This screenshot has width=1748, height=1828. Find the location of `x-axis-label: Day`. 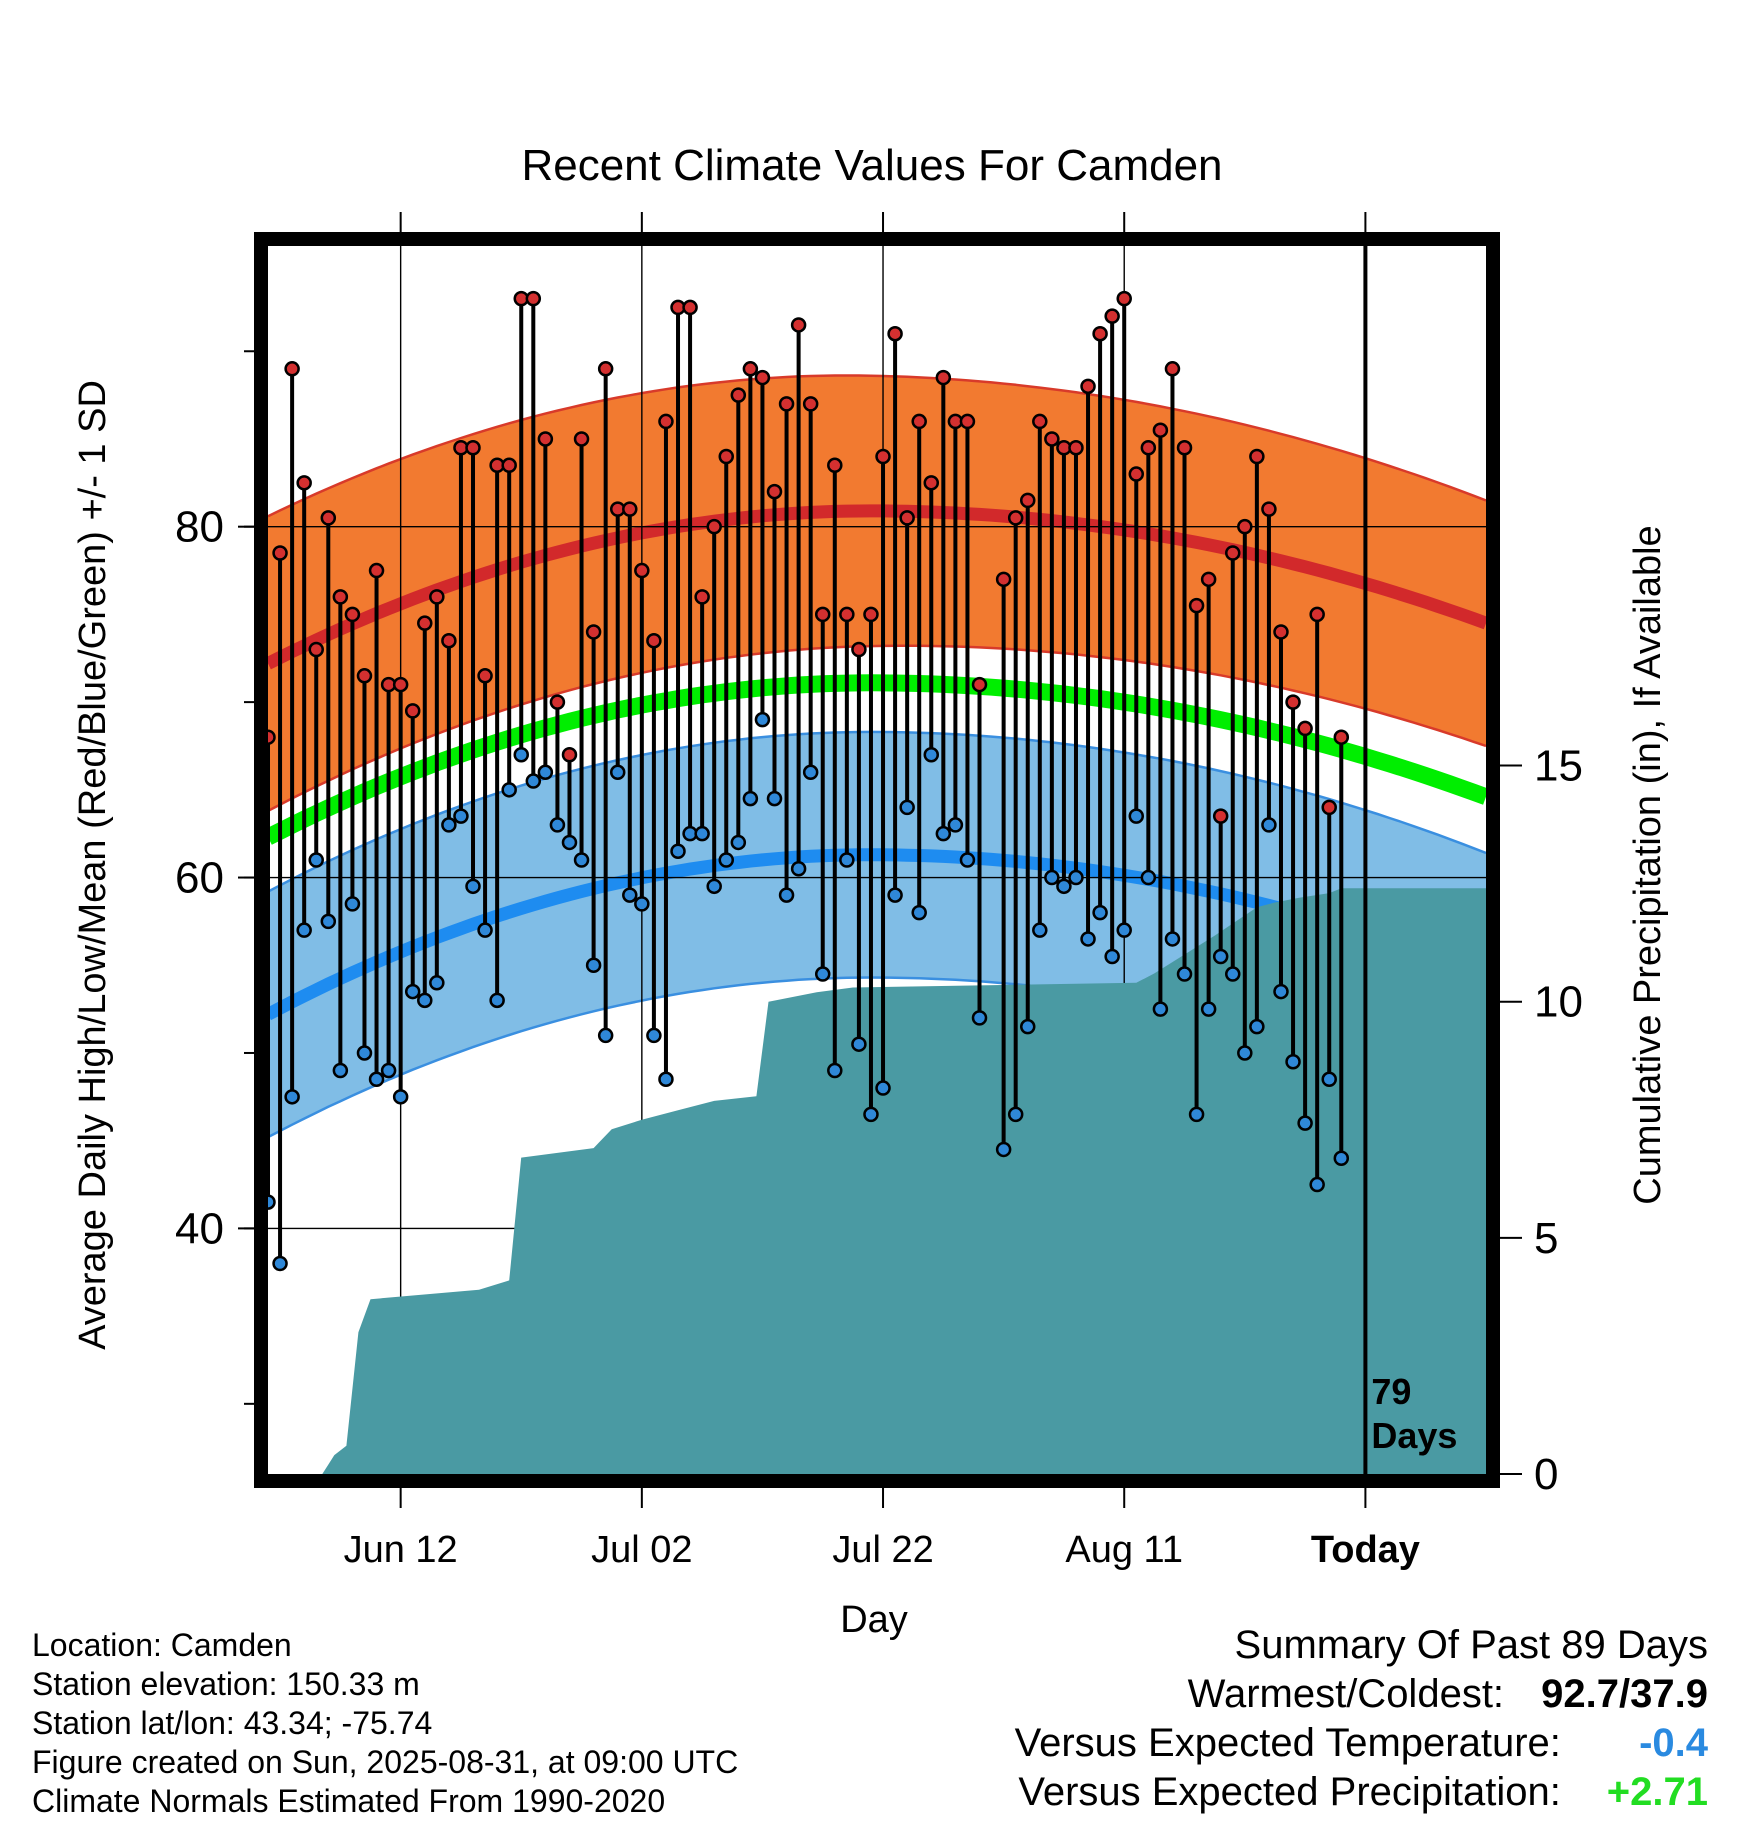

x-axis-label: Day is located at coordinates (874, 1620).